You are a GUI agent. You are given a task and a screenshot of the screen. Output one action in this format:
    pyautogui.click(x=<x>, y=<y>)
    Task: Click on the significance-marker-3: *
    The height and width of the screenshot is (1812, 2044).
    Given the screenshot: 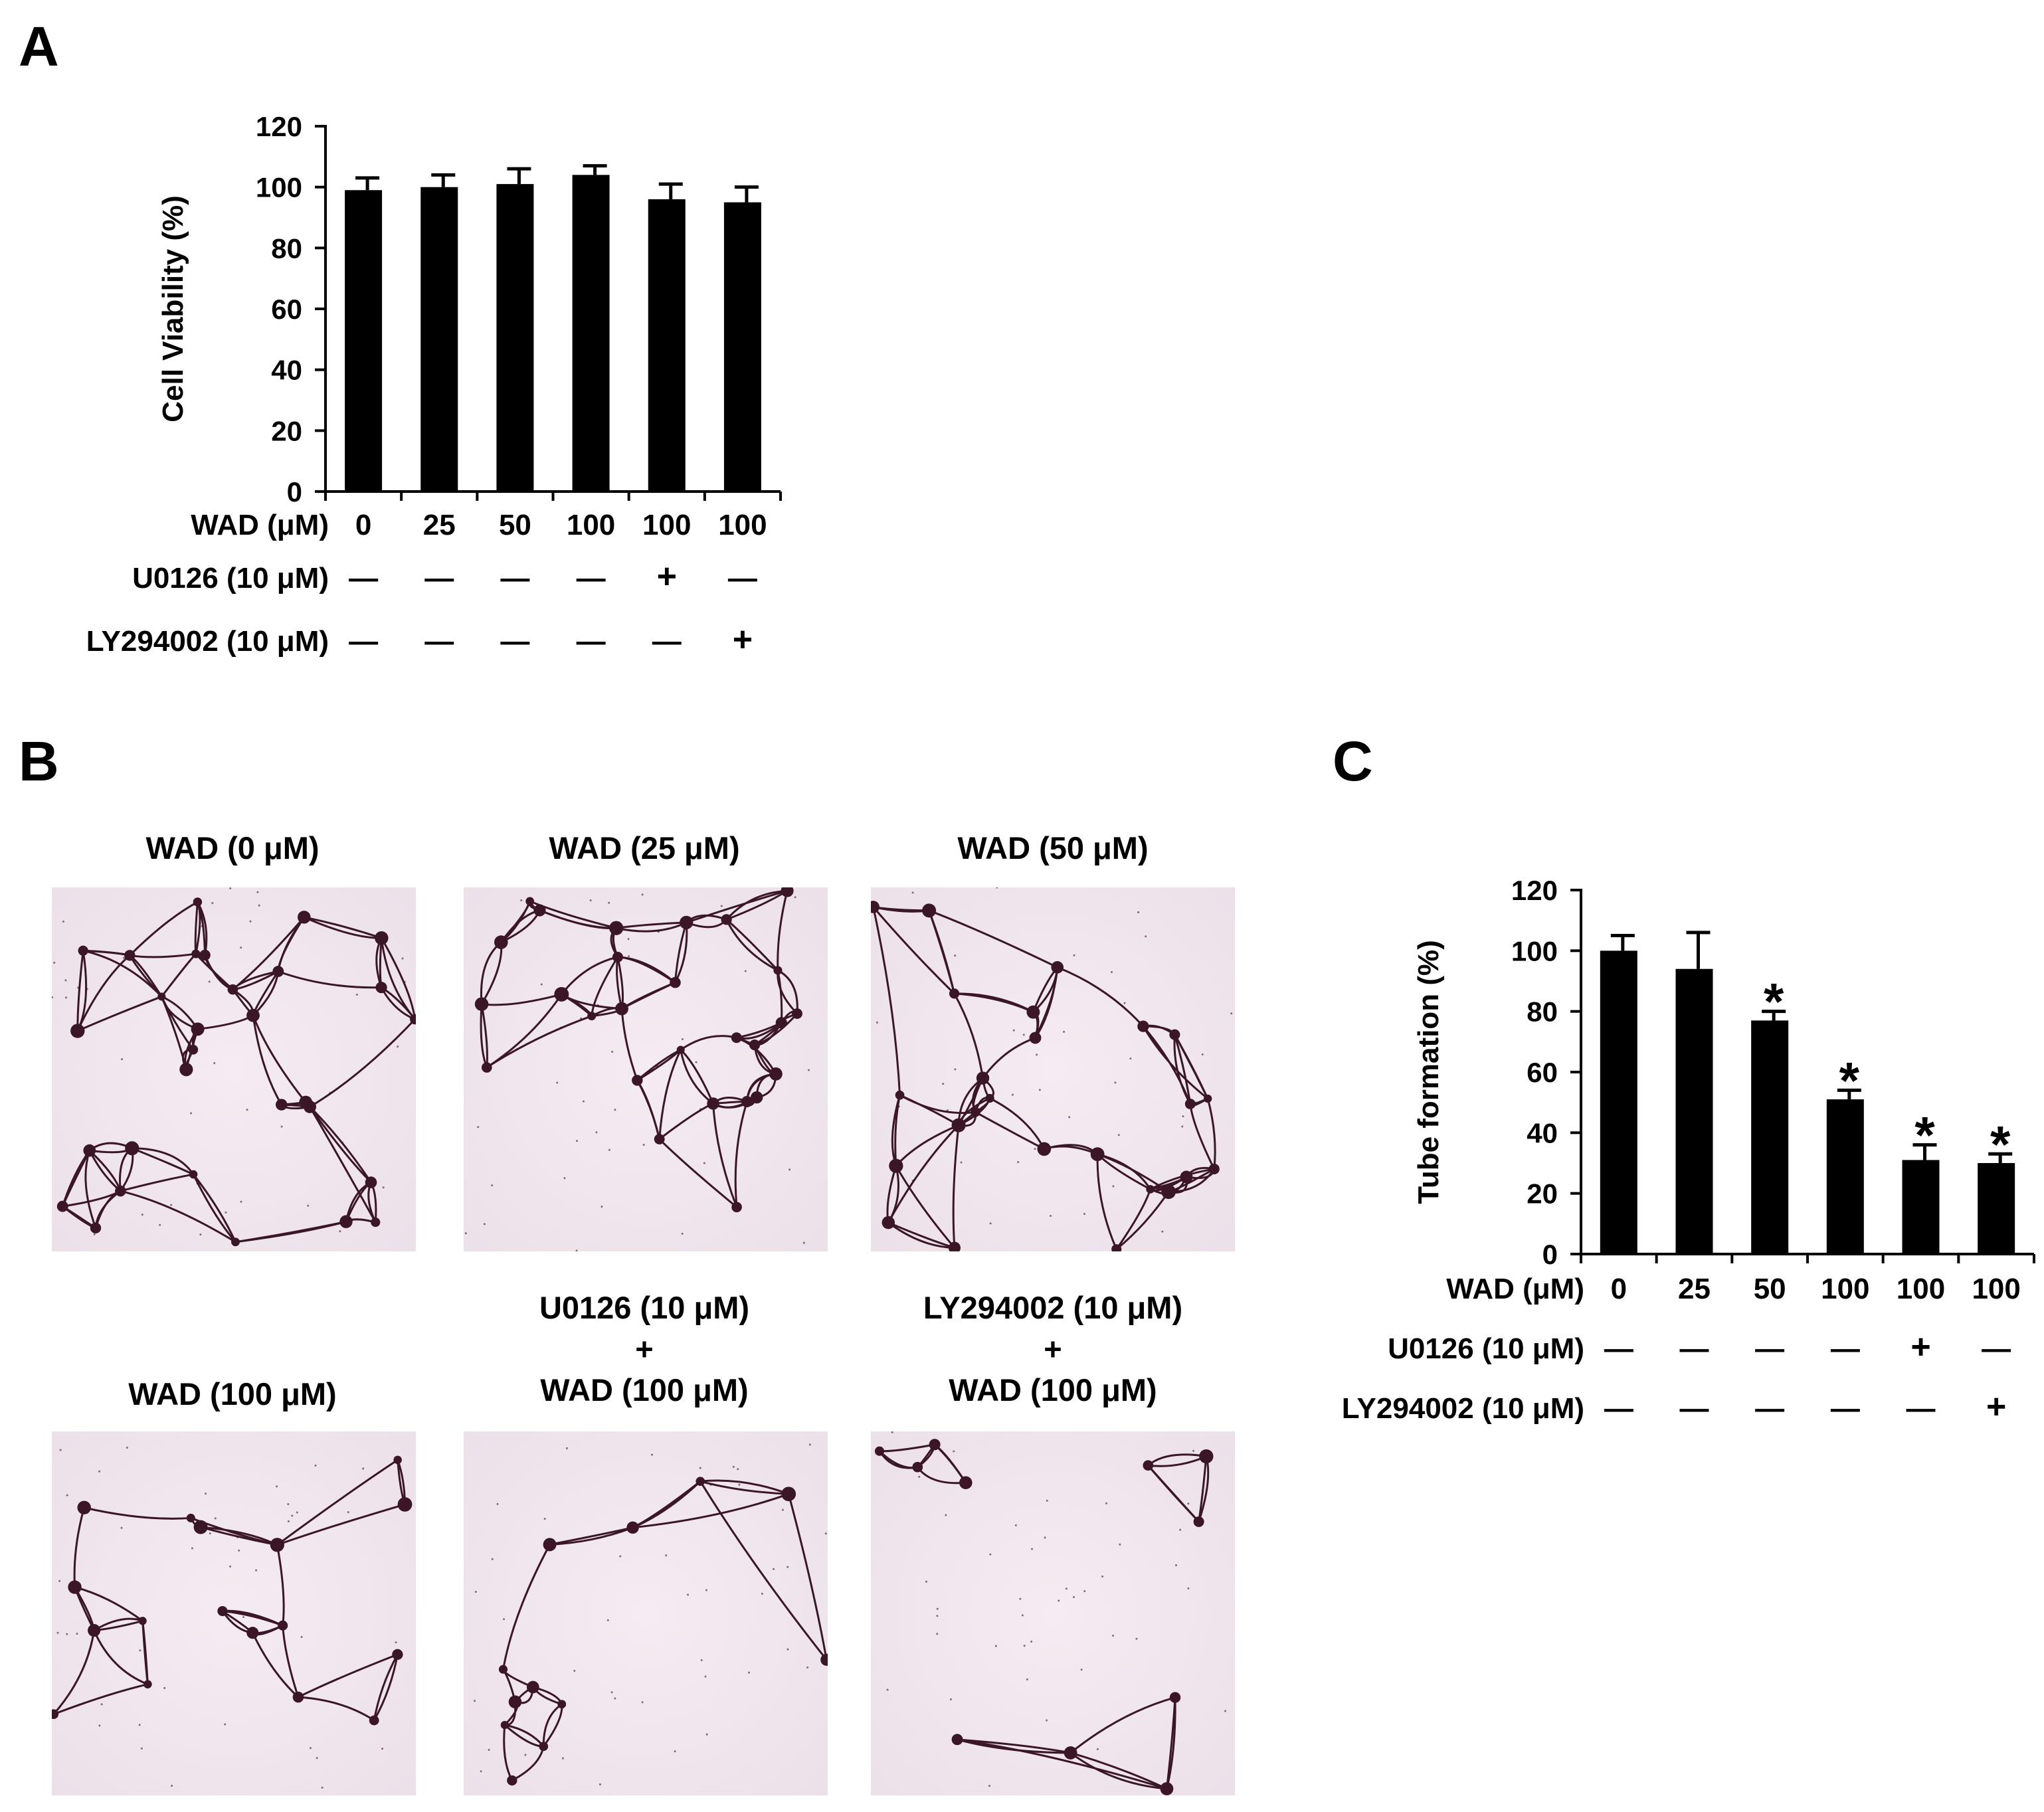 What is the action you would take?
    pyautogui.click(x=1850, y=1080)
    